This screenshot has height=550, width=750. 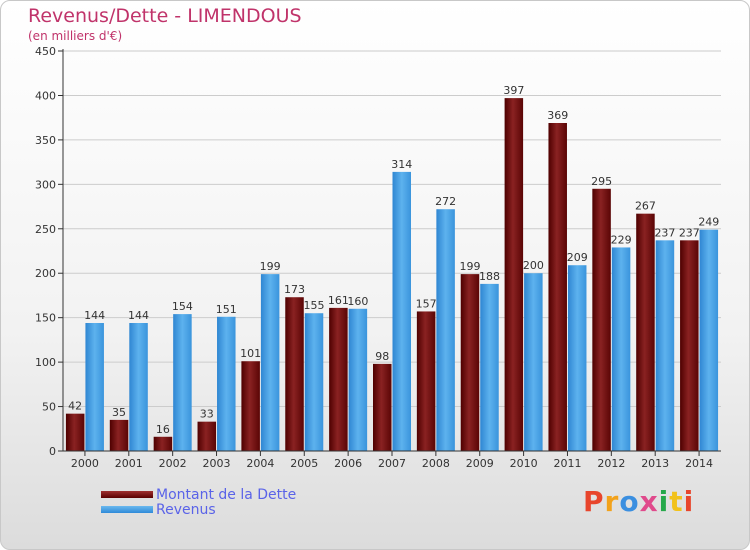 I want to click on data-label-revenus: 209, so click(x=577, y=257).